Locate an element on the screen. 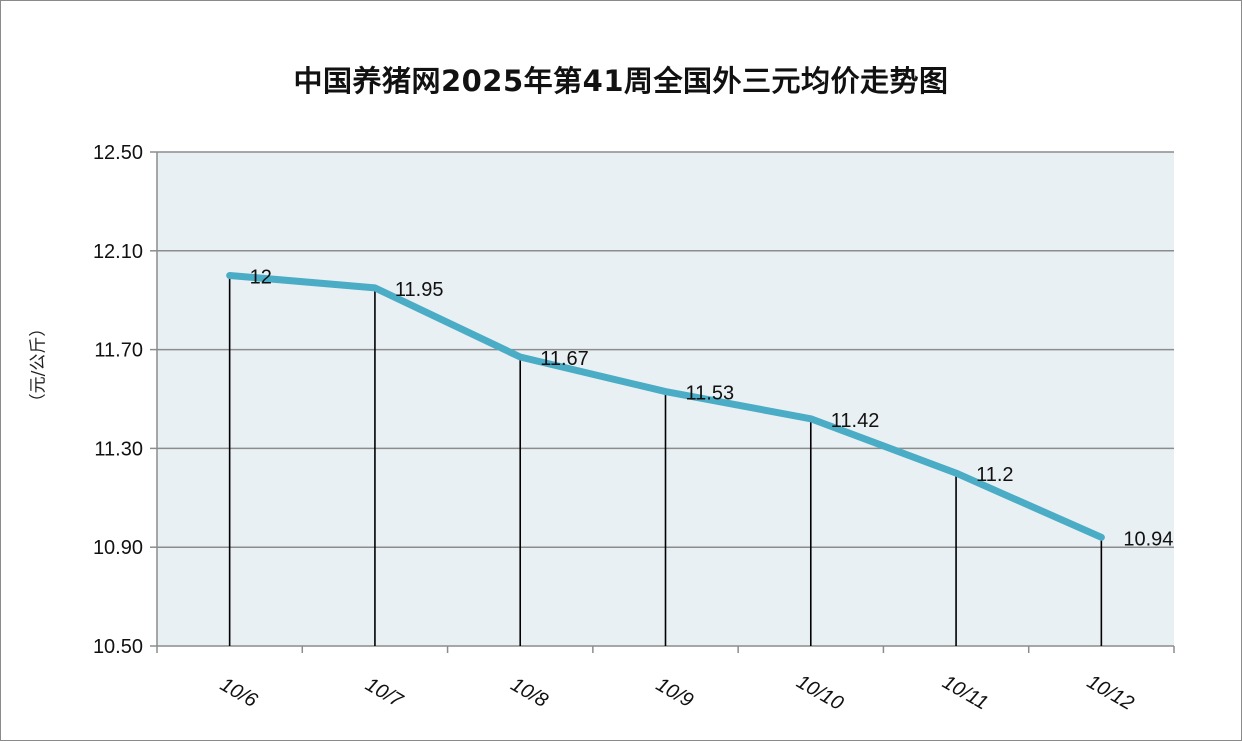 This screenshot has width=1242, height=741. x-tick-label: 10/6 is located at coordinates (238, 693).